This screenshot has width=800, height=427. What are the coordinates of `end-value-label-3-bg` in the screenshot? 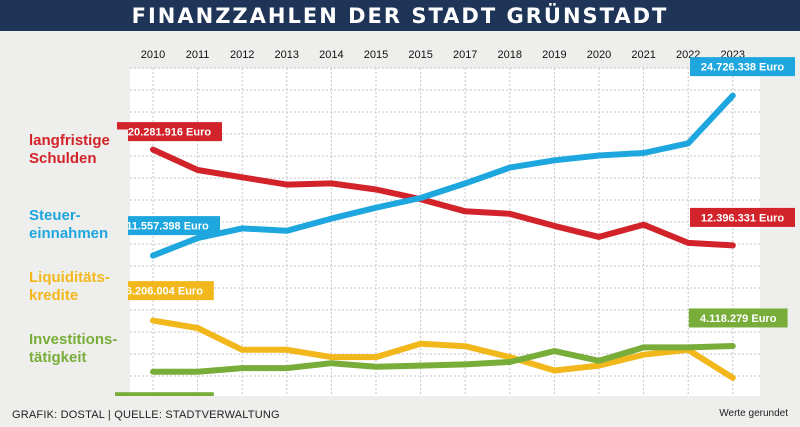 It's located at (738, 318).